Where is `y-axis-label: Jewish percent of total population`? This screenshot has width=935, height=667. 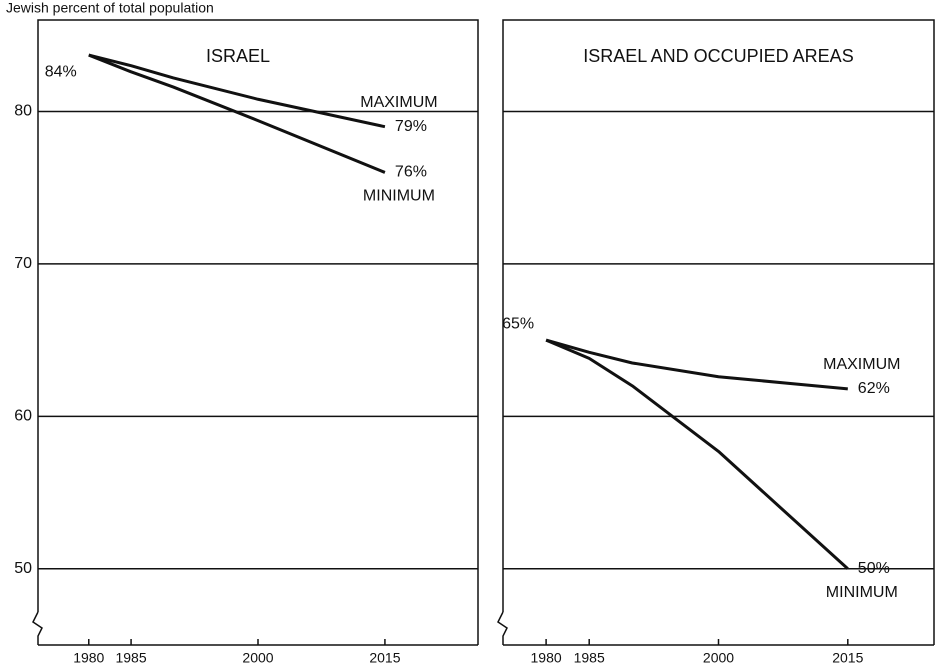 y-axis-label: Jewish percent of total population is located at coordinates (110, 8).